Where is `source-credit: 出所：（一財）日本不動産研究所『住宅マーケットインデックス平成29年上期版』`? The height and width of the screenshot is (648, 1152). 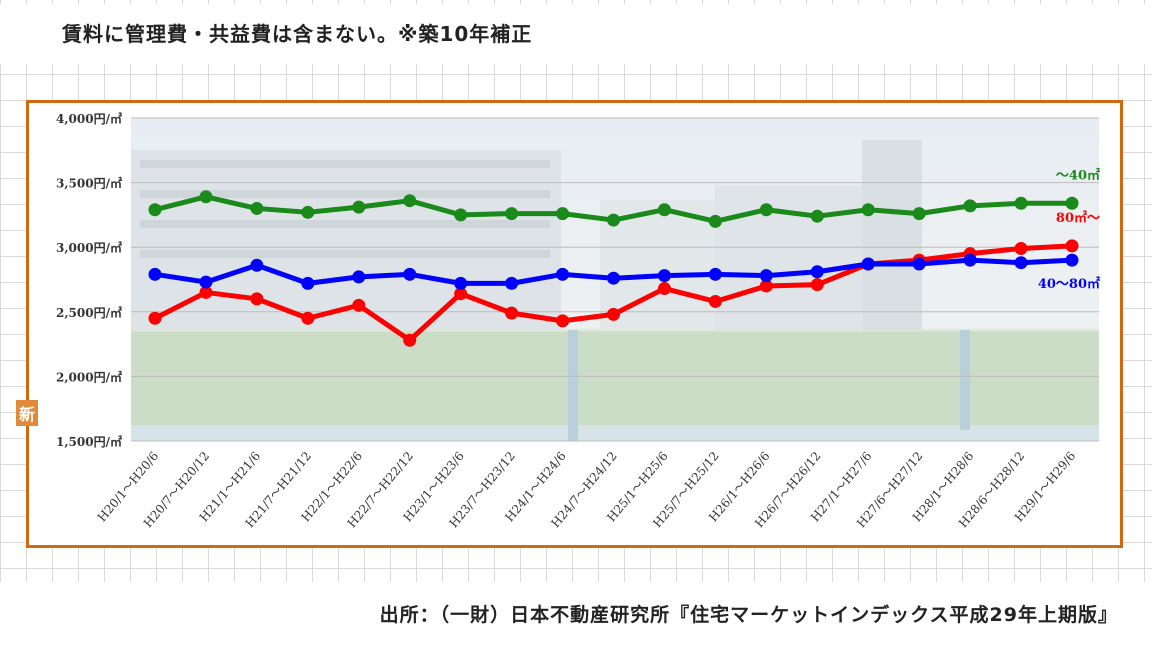 source-credit: 出所：（一財）日本不動産研究所『住宅マーケットインデックス平成29年上期版』 is located at coordinates (748, 615).